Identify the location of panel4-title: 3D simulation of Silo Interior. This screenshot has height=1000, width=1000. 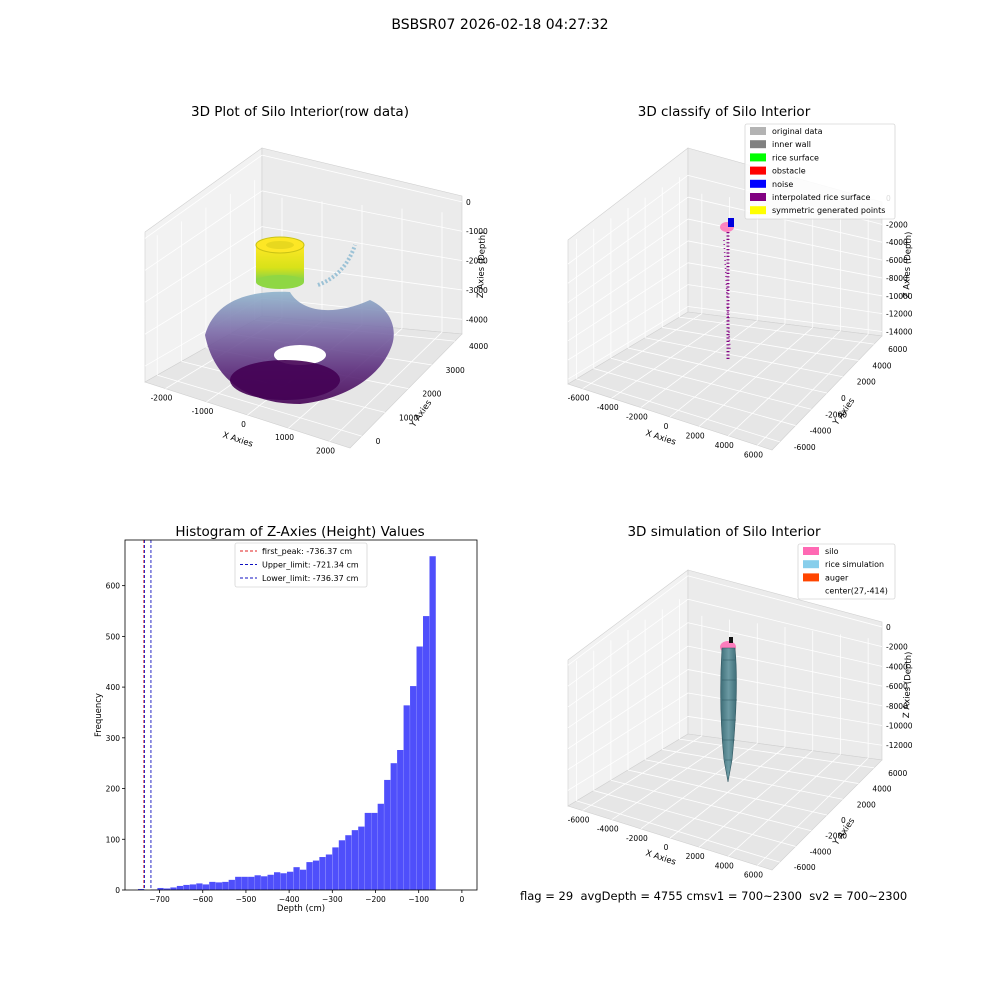
(724, 532).